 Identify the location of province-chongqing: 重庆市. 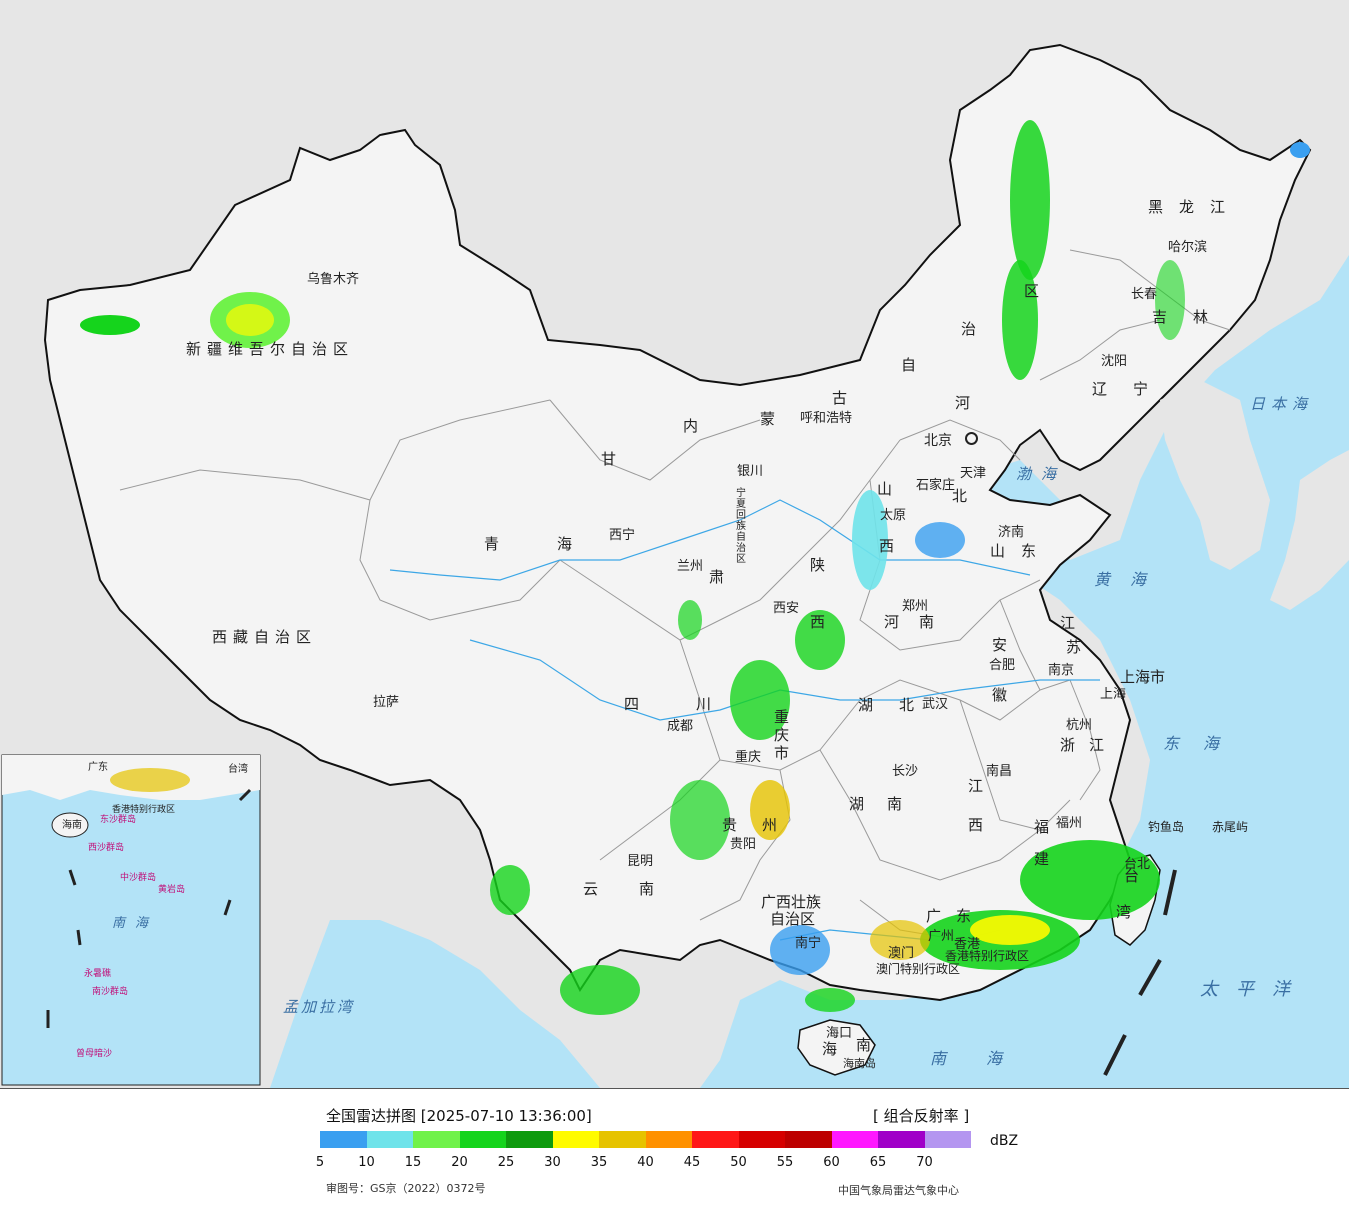
(782, 735).